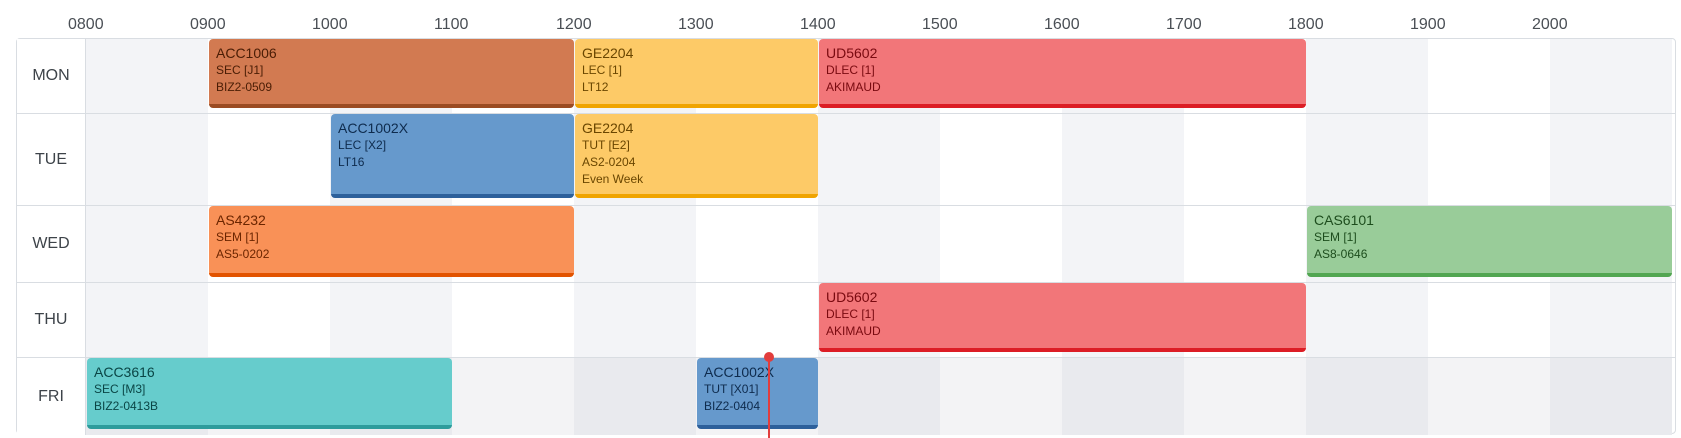 Image resolution: width=1681 pixels, height=438 pixels. What do you see at coordinates (769, 397) in the screenshot?
I see `current-time-line` at bounding box center [769, 397].